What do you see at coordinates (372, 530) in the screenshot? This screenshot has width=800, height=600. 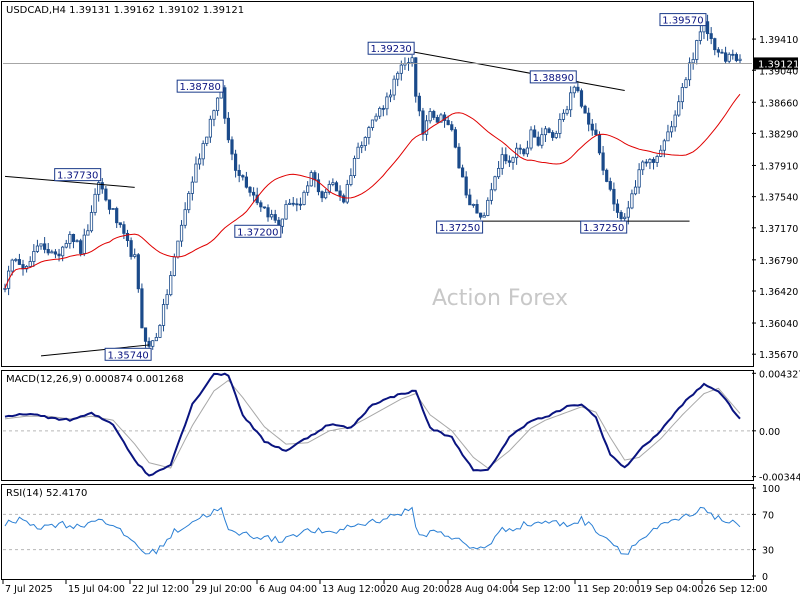 I see `rsi-line` at bounding box center [372, 530].